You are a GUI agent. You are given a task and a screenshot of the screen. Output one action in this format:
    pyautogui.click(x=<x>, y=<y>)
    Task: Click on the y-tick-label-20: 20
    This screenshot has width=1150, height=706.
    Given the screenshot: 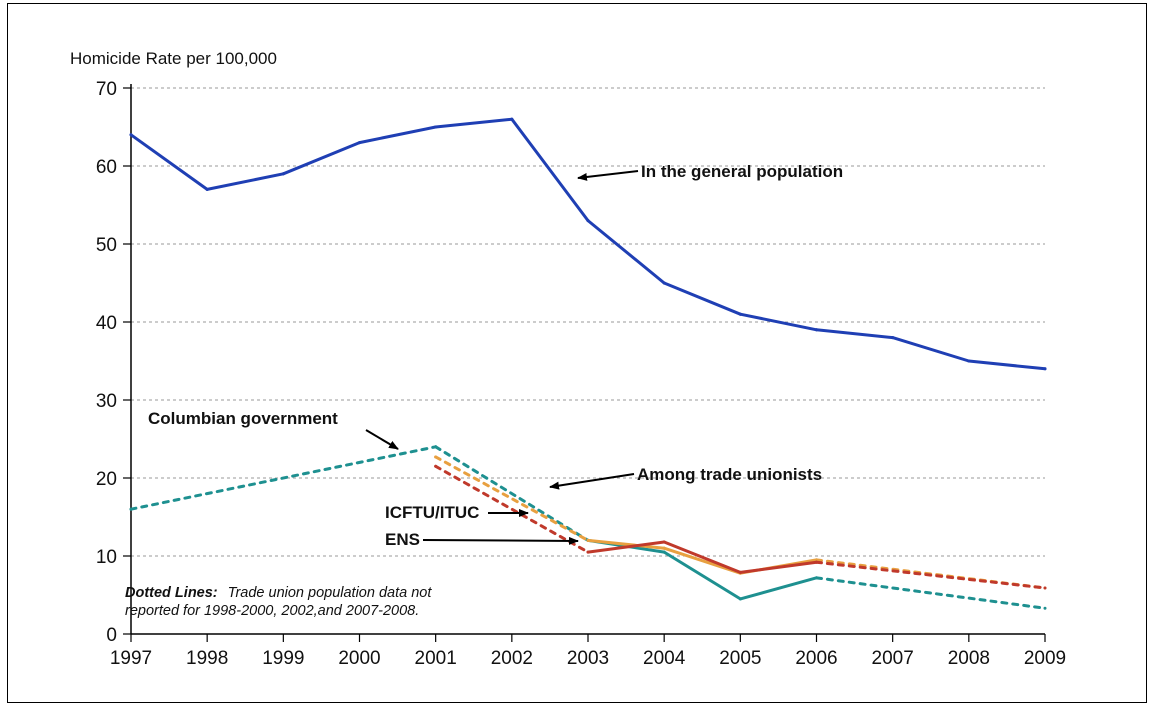 What is the action you would take?
    pyautogui.click(x=106, y=479)
    